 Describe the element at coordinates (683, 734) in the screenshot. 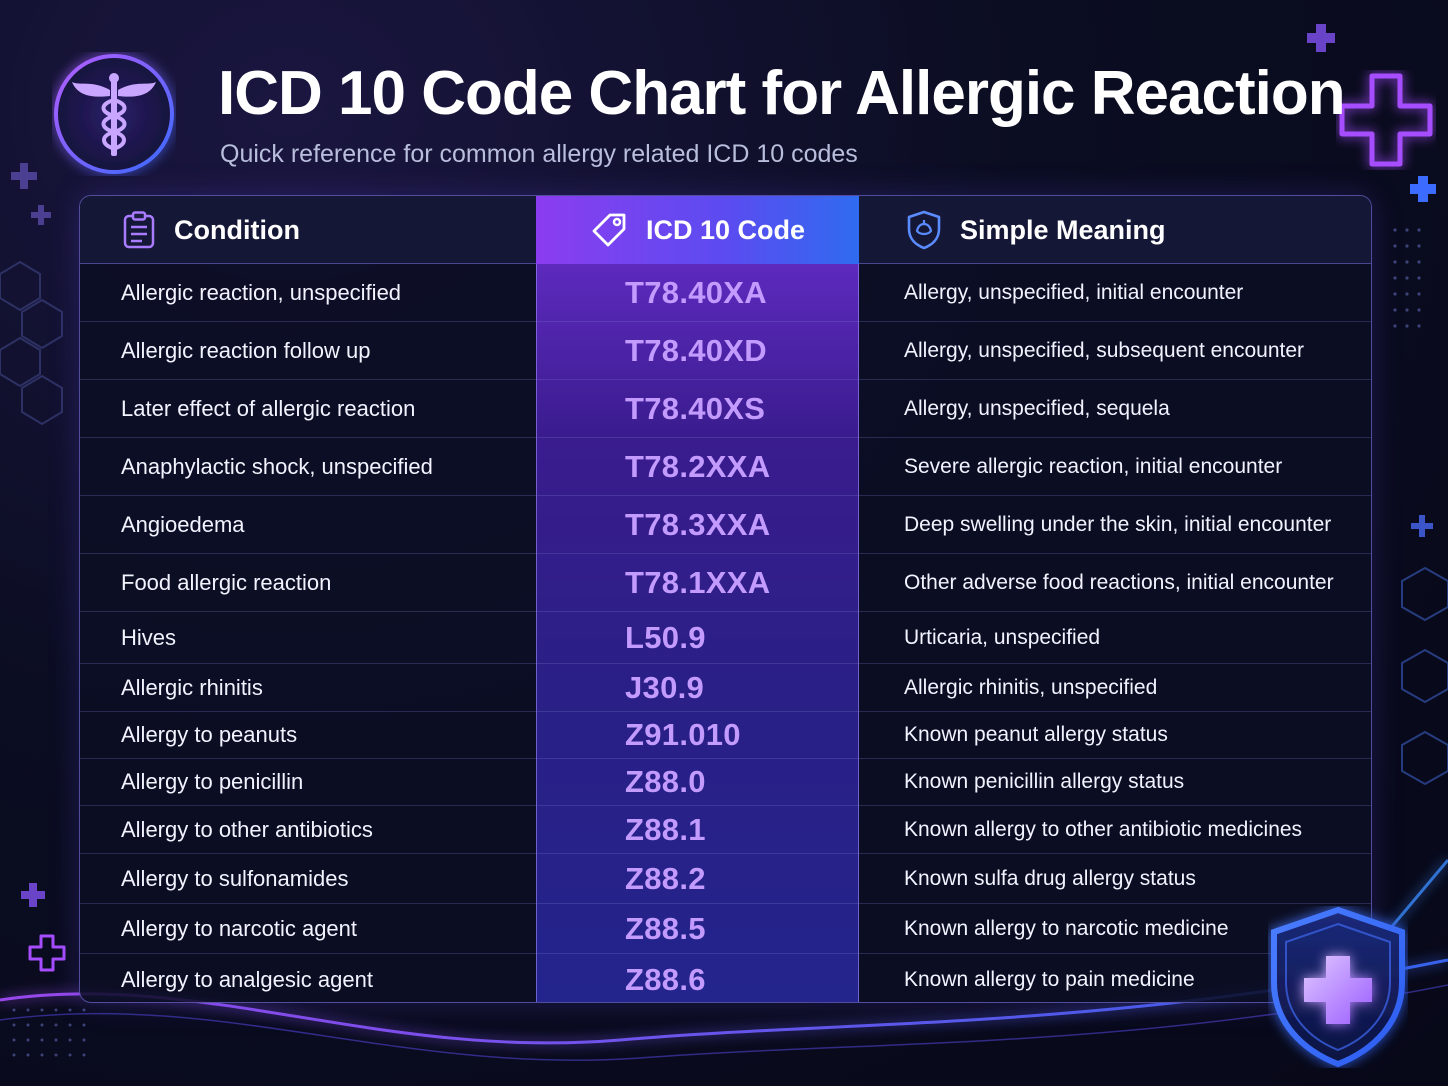

I see `code-cell: Z91.010` at that location.